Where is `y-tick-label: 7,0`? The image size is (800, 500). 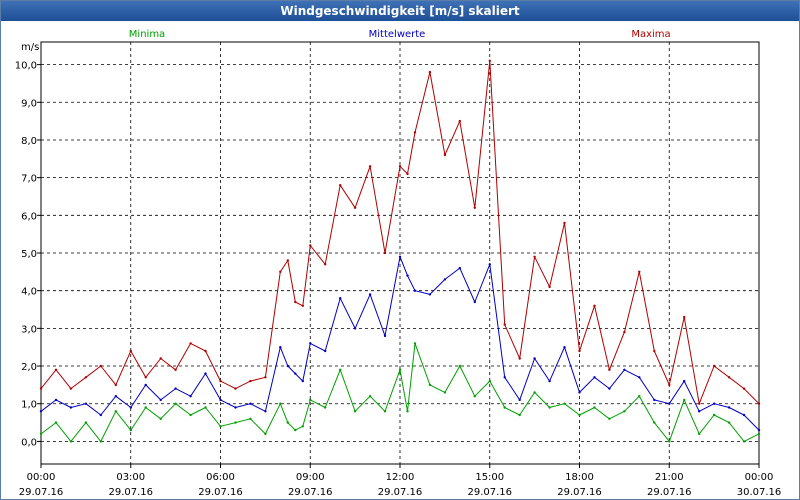 y-tick-label: 7,0 is located at coordinates (29, 179).